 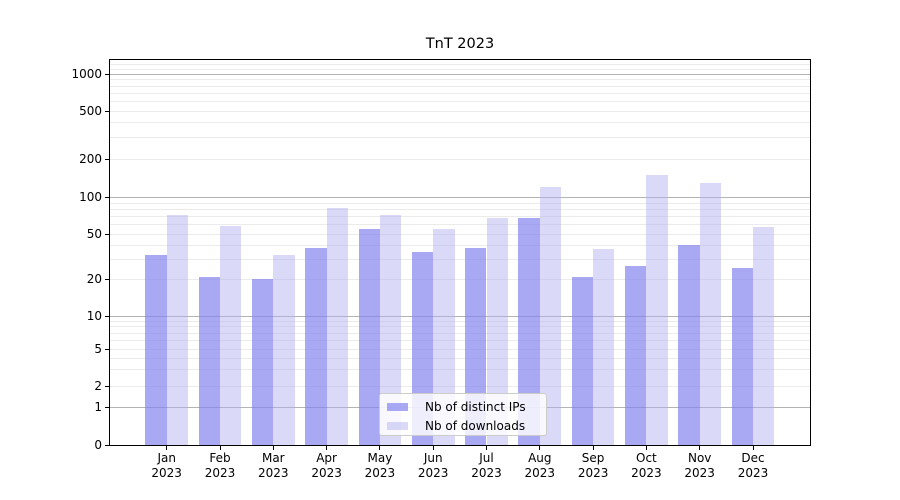 What do you see at coordinates (529, 331) in the screenshot?
I see `bar-distinct-ips-aug` at bounding box center [529, 331].